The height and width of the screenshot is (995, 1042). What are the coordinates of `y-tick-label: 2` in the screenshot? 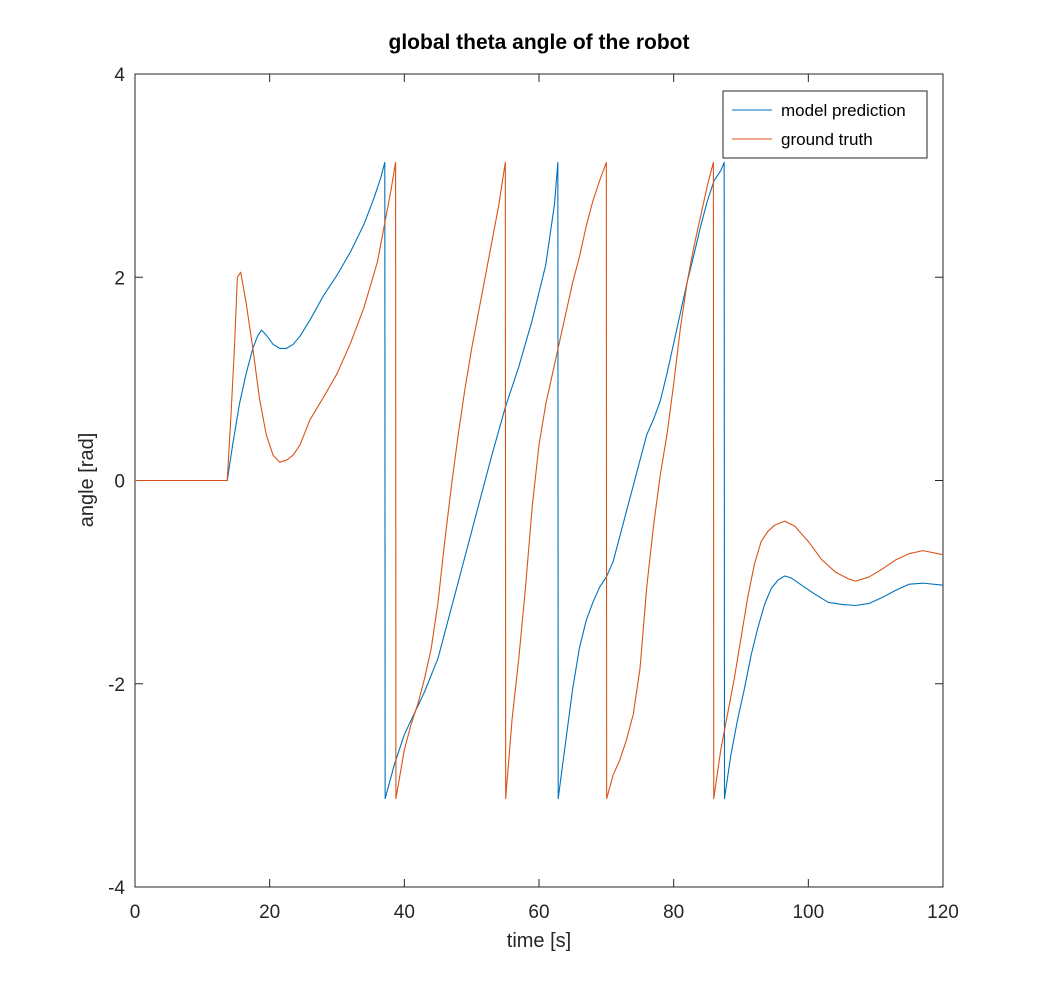 It's located at (119, 278).